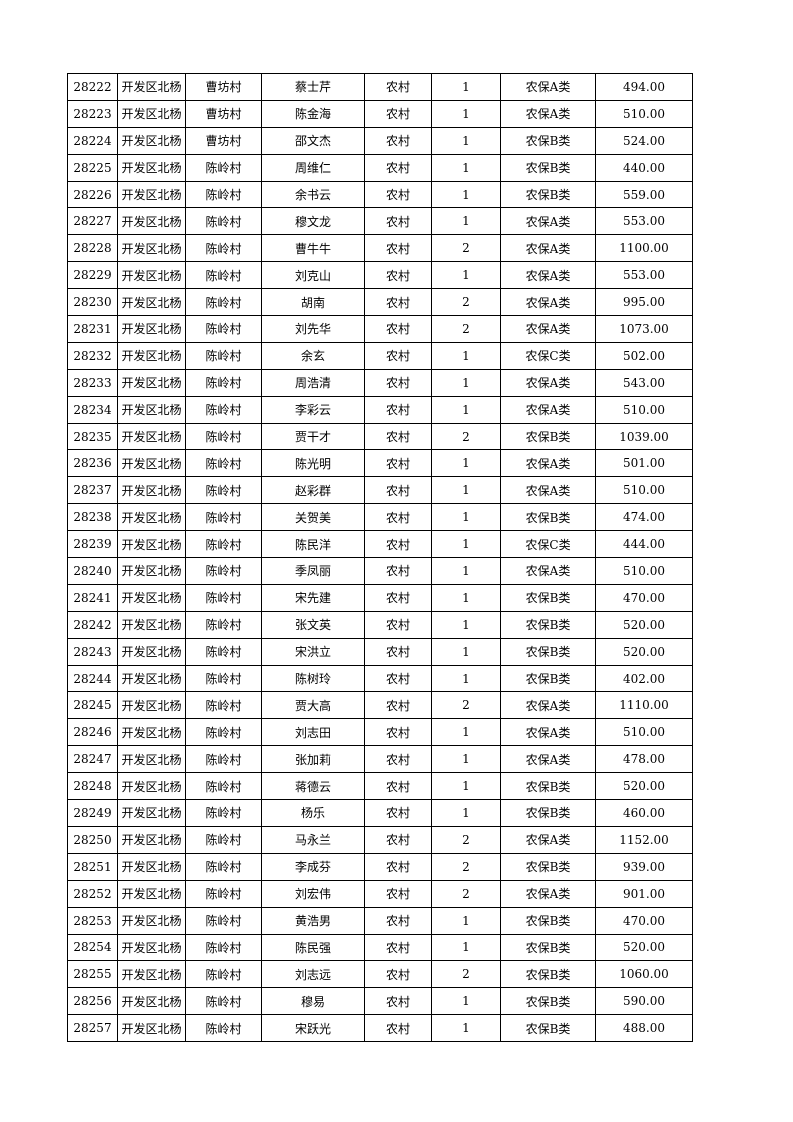 Image resolution: width=793 pixels, height=1122 pixels. Describe the element at coordinates (380, 302) in the screenshot. I see `table-row: 28230 开发区北杨 陈岭村 胡南 农村 2 农保A类 995.00` at that location.